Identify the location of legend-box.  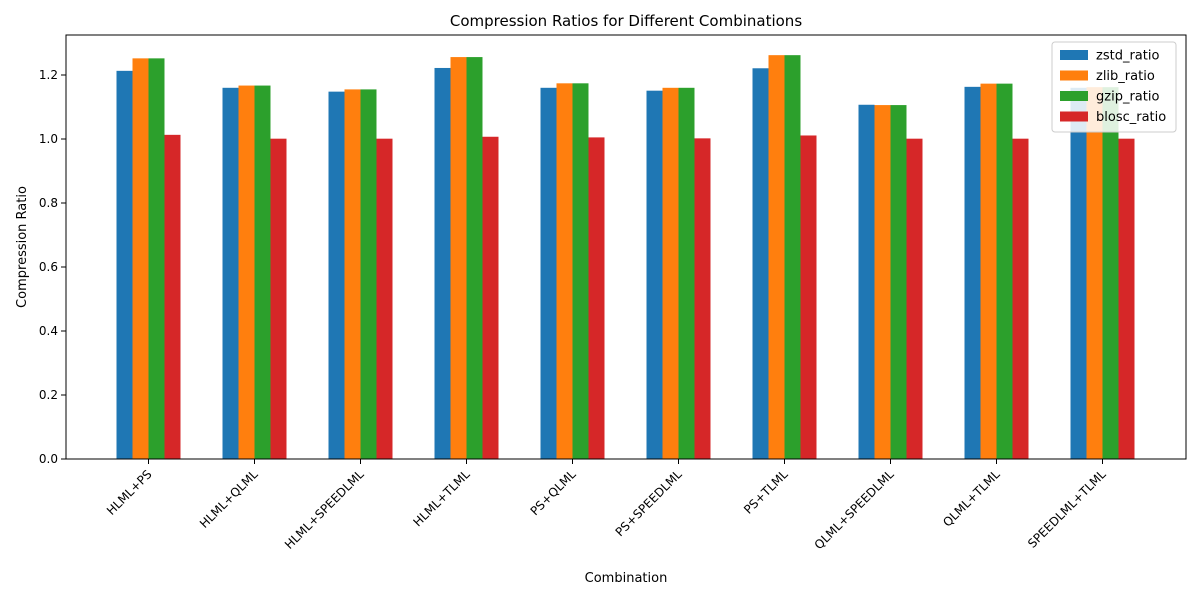
(1114, 87).